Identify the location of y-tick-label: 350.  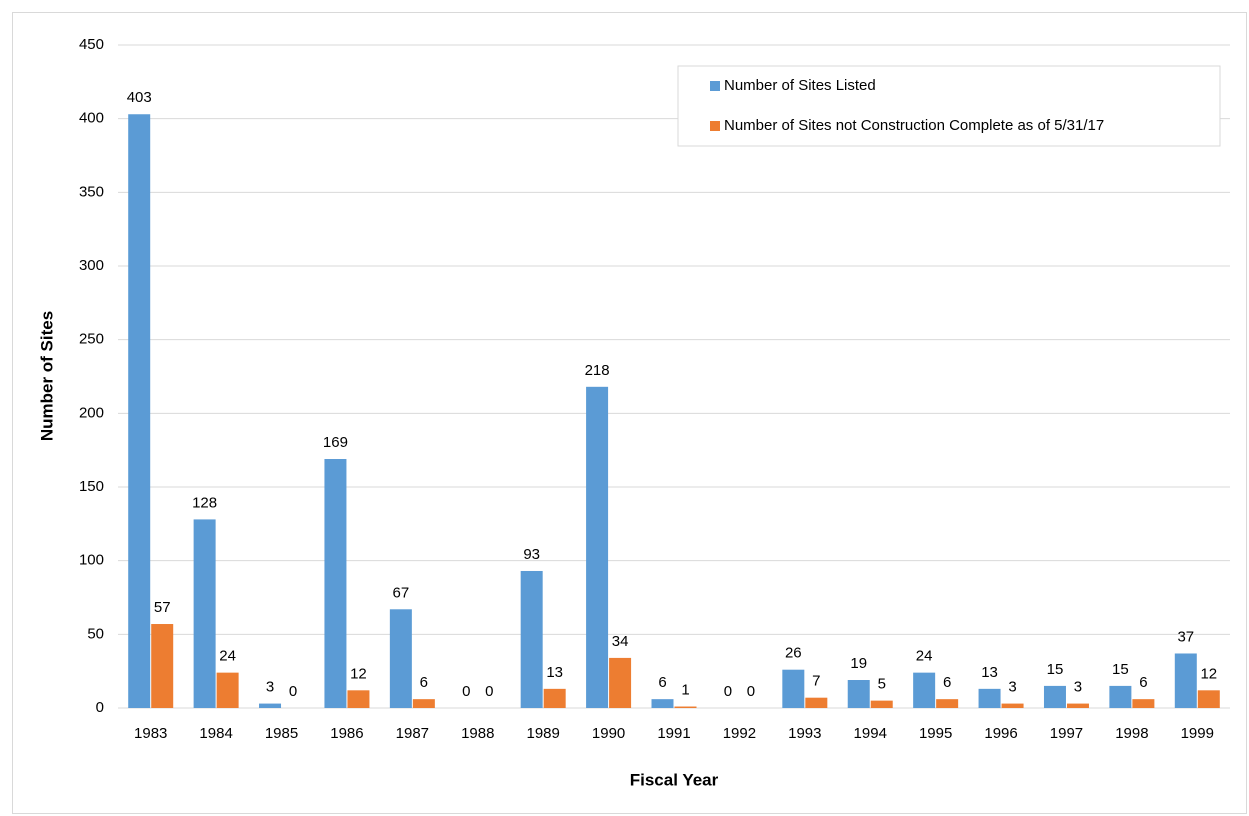
(91, 191).